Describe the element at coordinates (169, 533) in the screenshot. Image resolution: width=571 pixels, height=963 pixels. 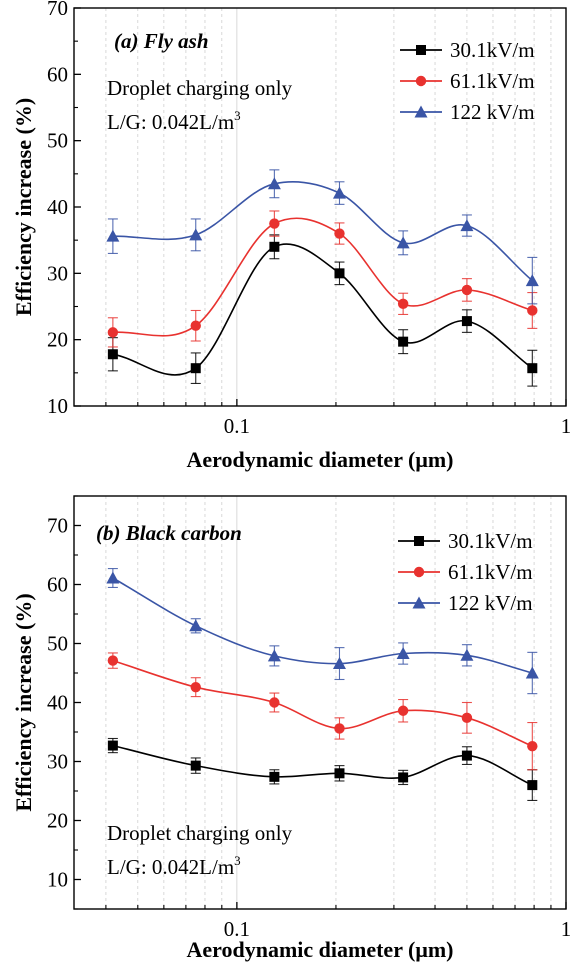
I see `panel-title: (b) Black carbon` at that location.